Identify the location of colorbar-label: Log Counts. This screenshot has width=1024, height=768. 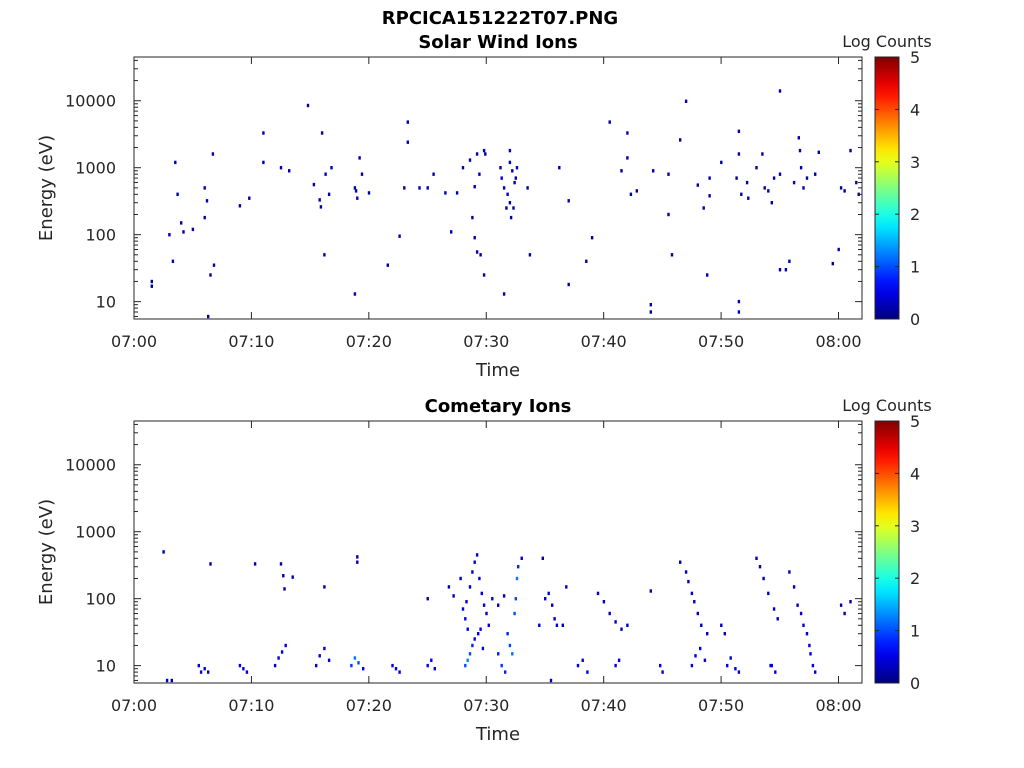
(887, 41).